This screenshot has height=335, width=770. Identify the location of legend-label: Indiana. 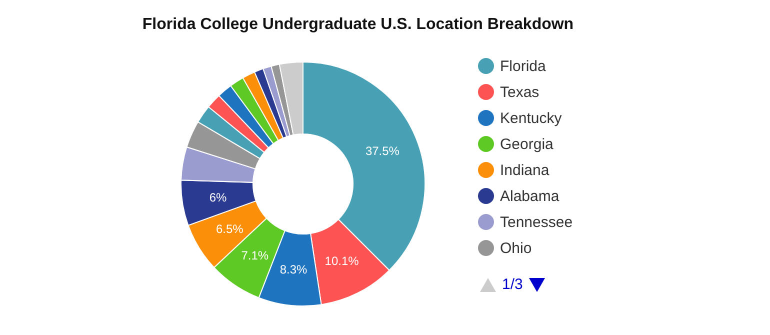
(525, 170).